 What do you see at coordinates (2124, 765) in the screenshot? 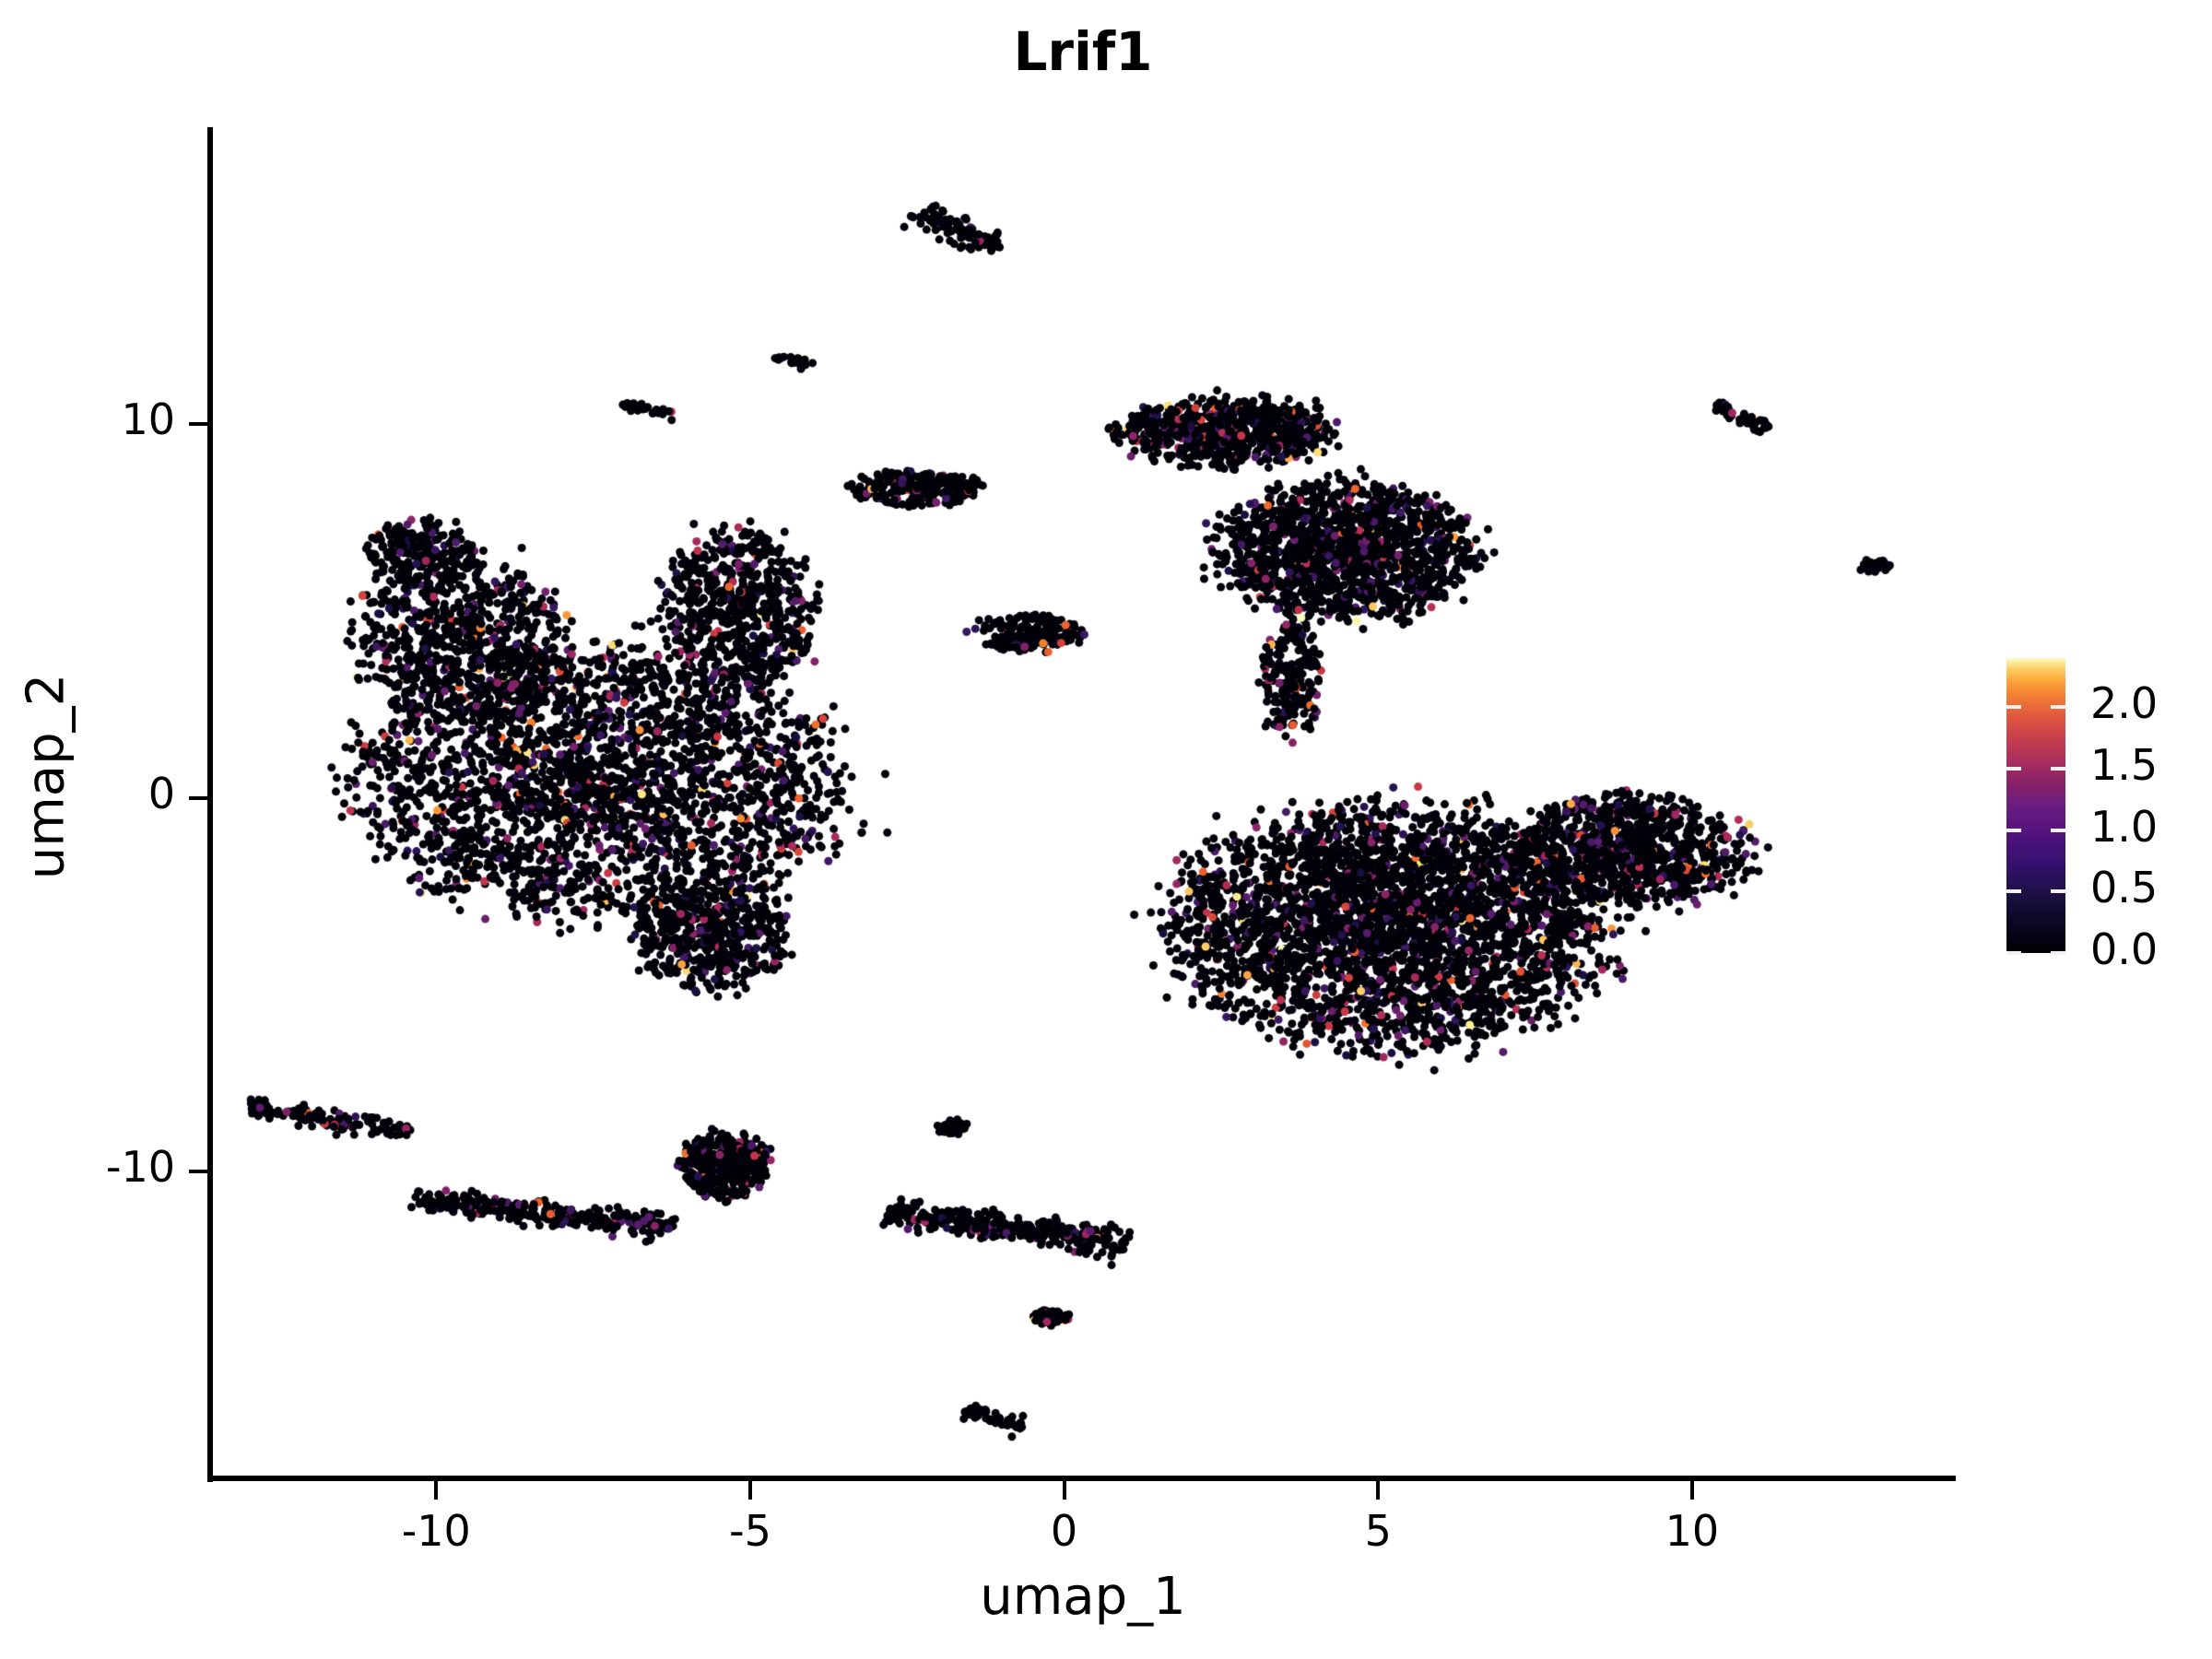
I see `colorbar-tick-label: 1.5` at bounding box center [2124, 765].